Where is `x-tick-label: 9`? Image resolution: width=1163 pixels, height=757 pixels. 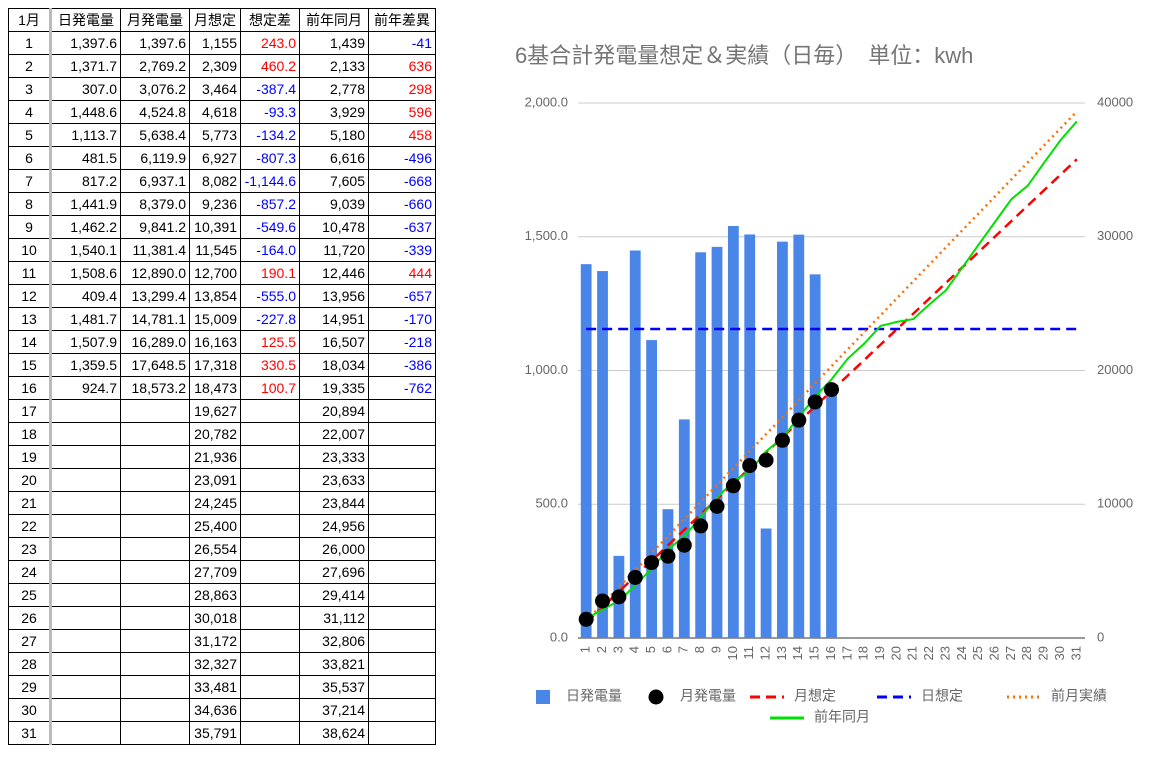
x-tick-label: 9 is located at coordinates (715, 649).